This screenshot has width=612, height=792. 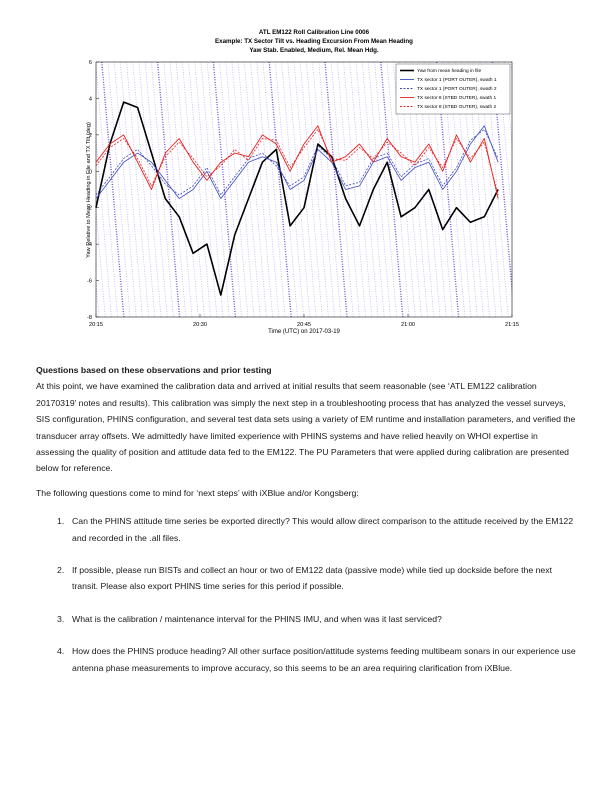 What do you see at coordinates (89, 282) in the screenshot?
I see `y-tick-label: -6` at bounding box center [89, 282].